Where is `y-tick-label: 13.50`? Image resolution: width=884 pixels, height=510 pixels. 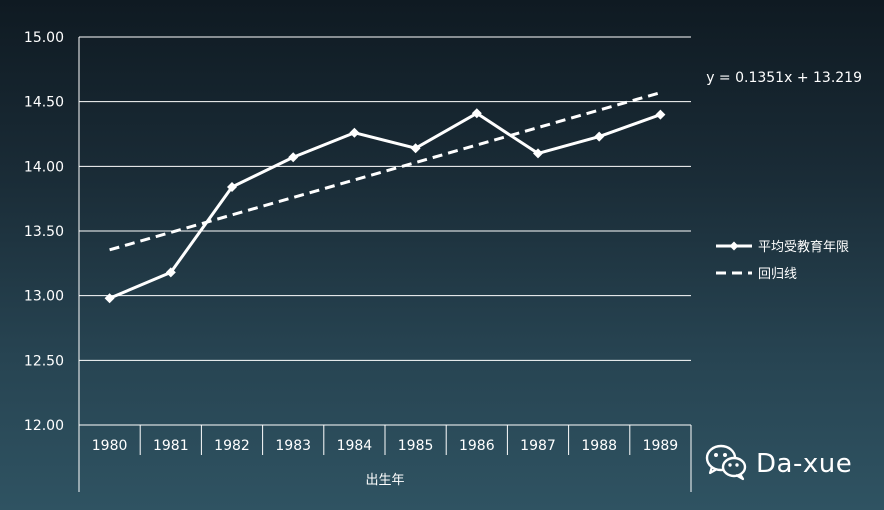
y-tick-label: 13.50 is located at coordinates (44, 232).